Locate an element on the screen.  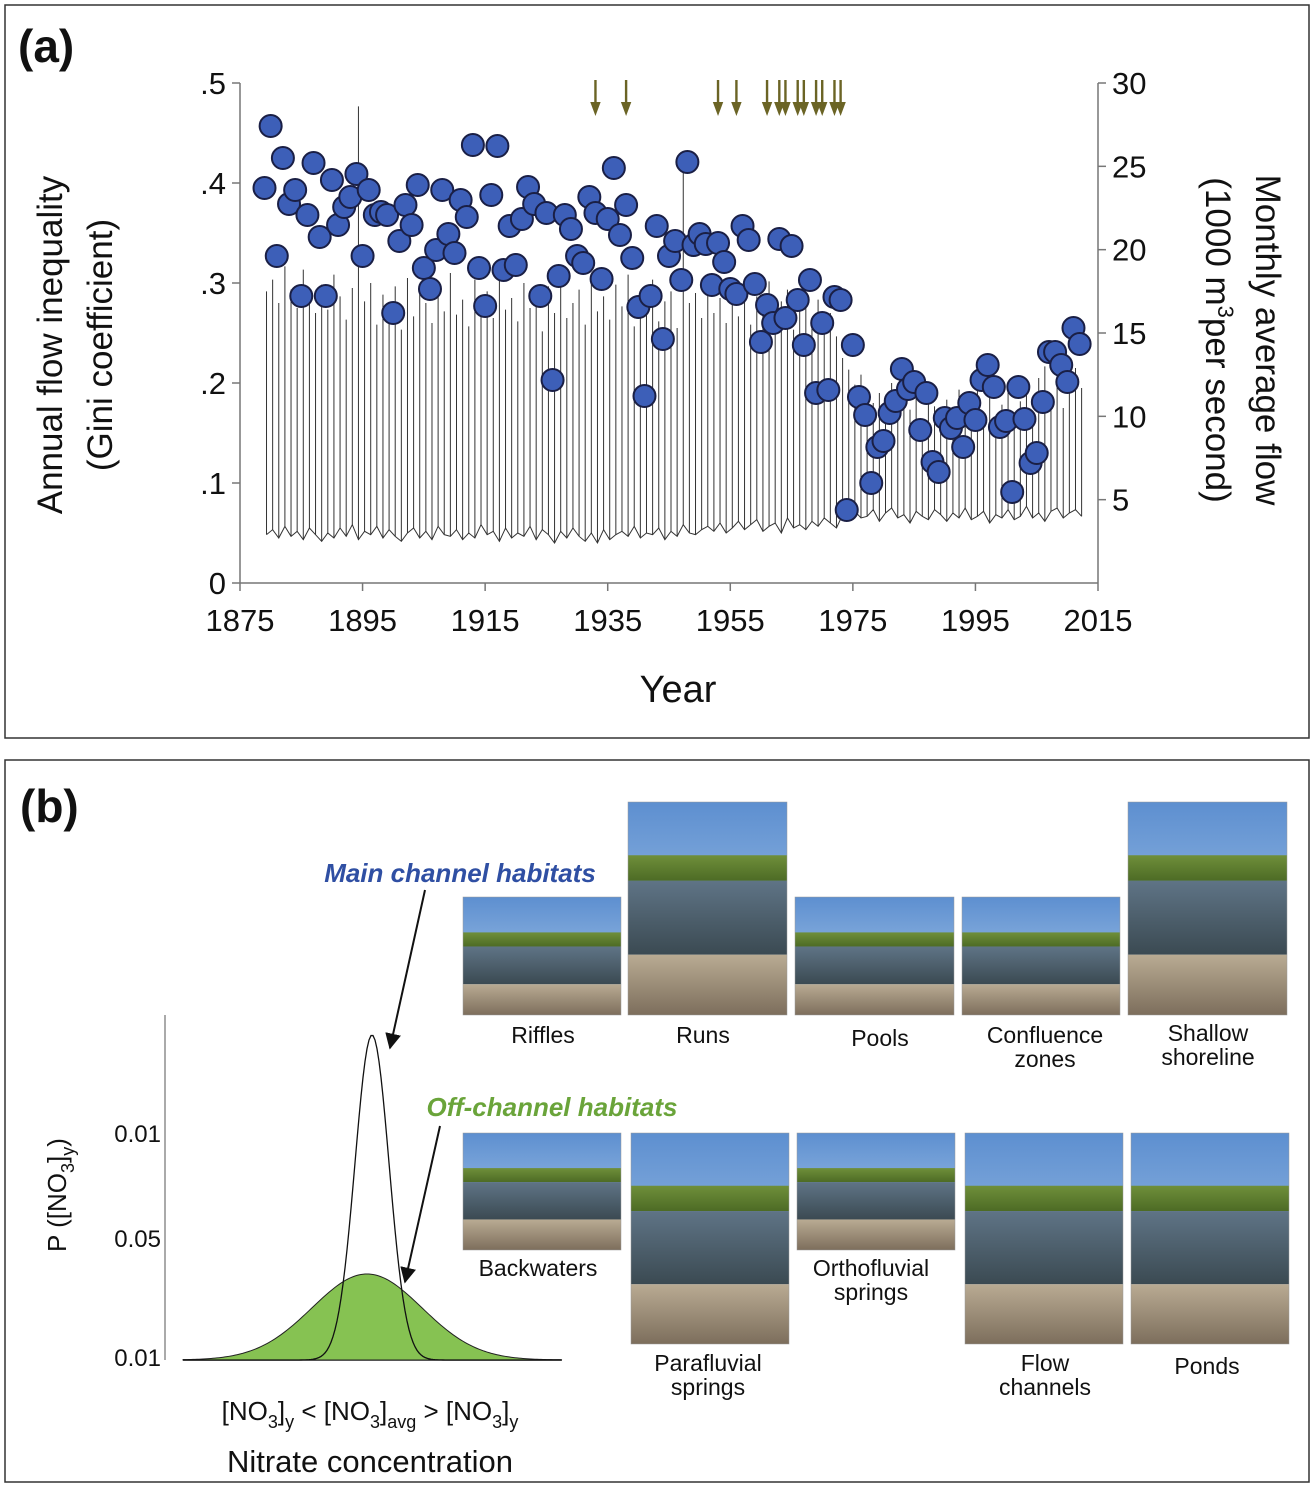
habitat-caption: shoreline is located at coordinates (1207, 1057).